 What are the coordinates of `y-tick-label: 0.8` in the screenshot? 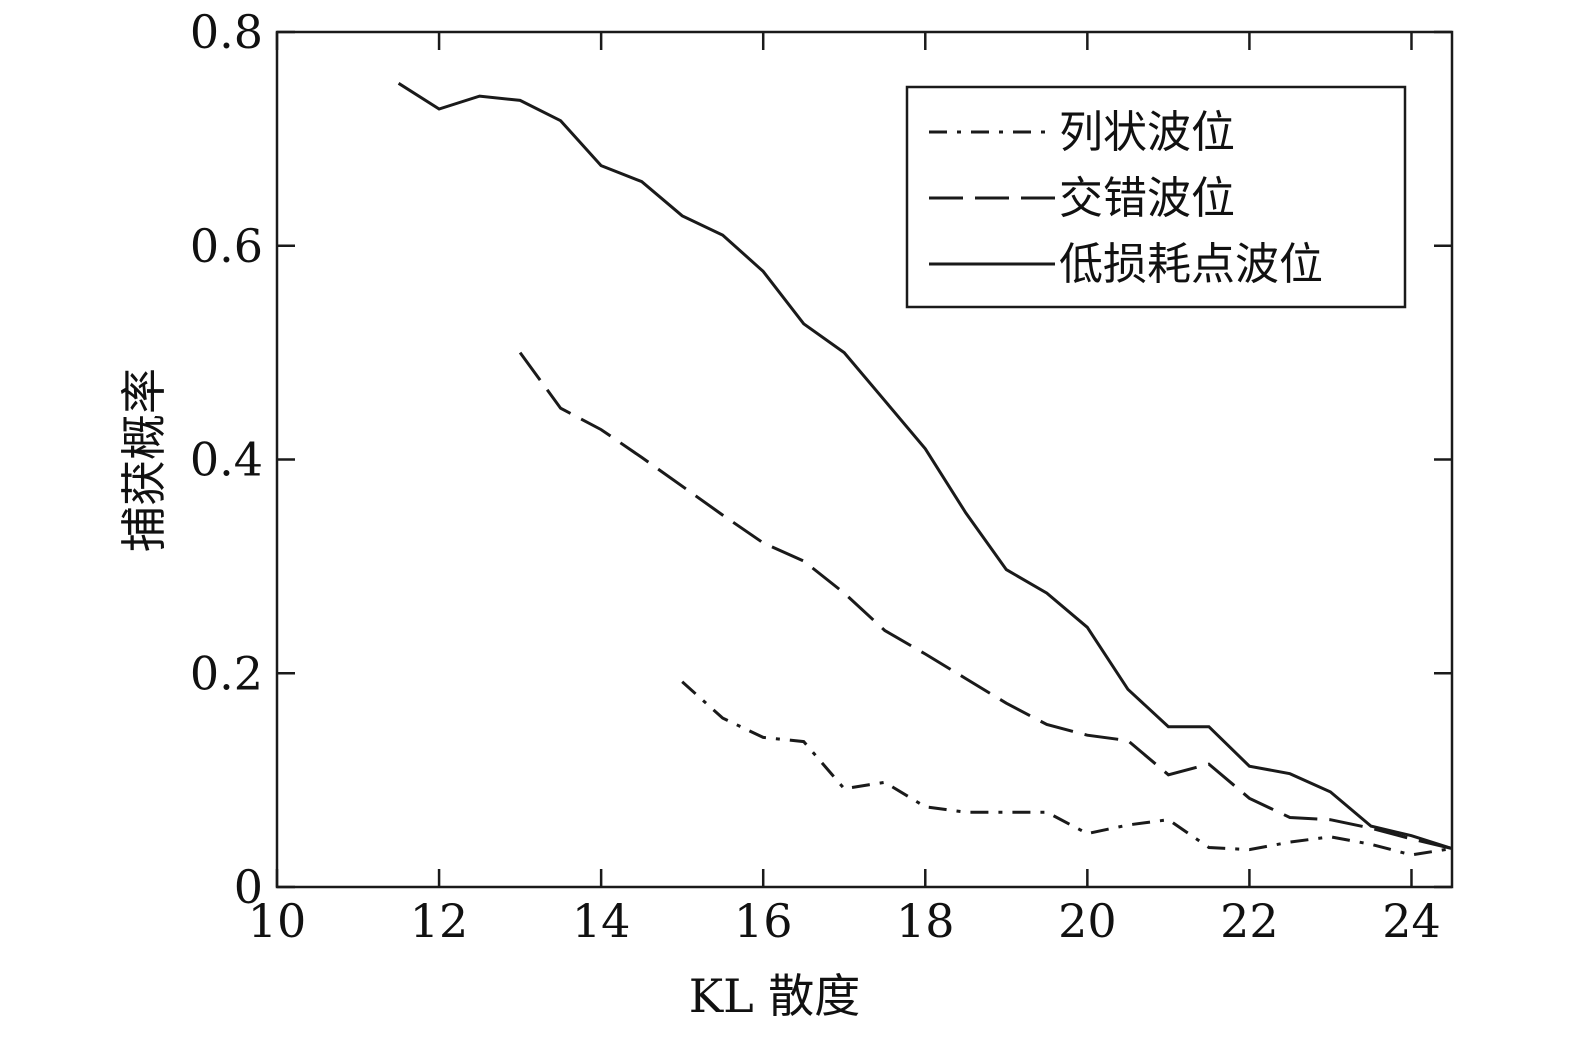 It's located at (226, 32).